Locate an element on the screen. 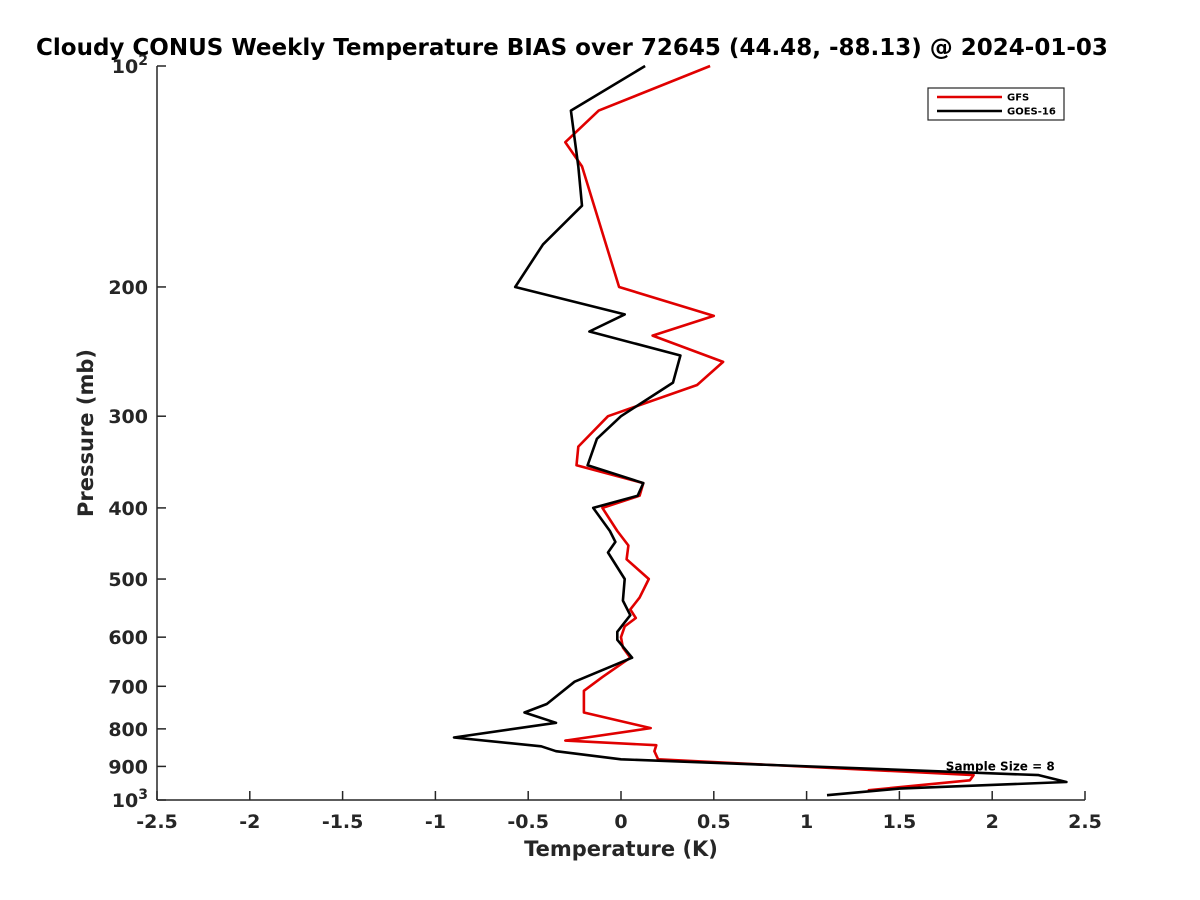 This screenshot has width=1200, height=900. y-tick-label: 400 is located at coordinates (128, 509).